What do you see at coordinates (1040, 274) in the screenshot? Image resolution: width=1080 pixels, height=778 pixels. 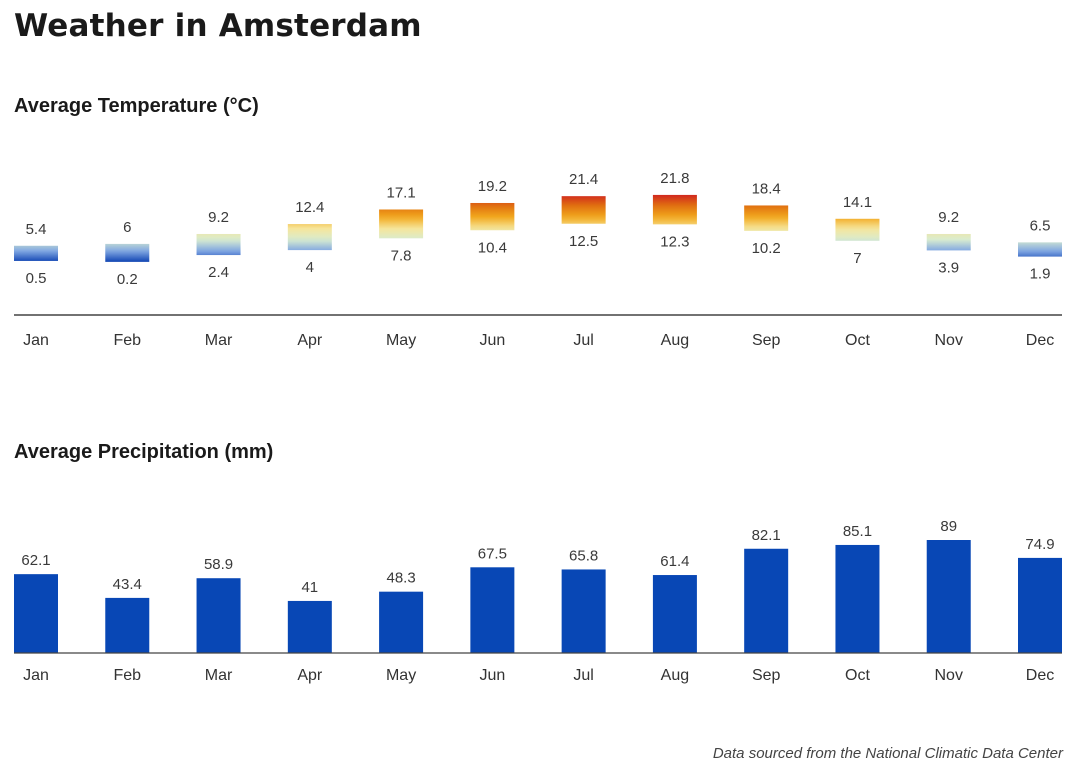 I see `temp-low-label-dec: 1.9` at bounding box center [1040, 274].